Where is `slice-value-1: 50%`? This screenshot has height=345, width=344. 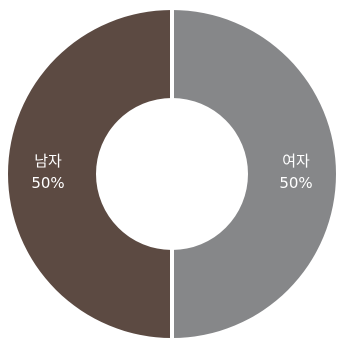 slice-value-1: 50% is located at coordinates (47, 183).